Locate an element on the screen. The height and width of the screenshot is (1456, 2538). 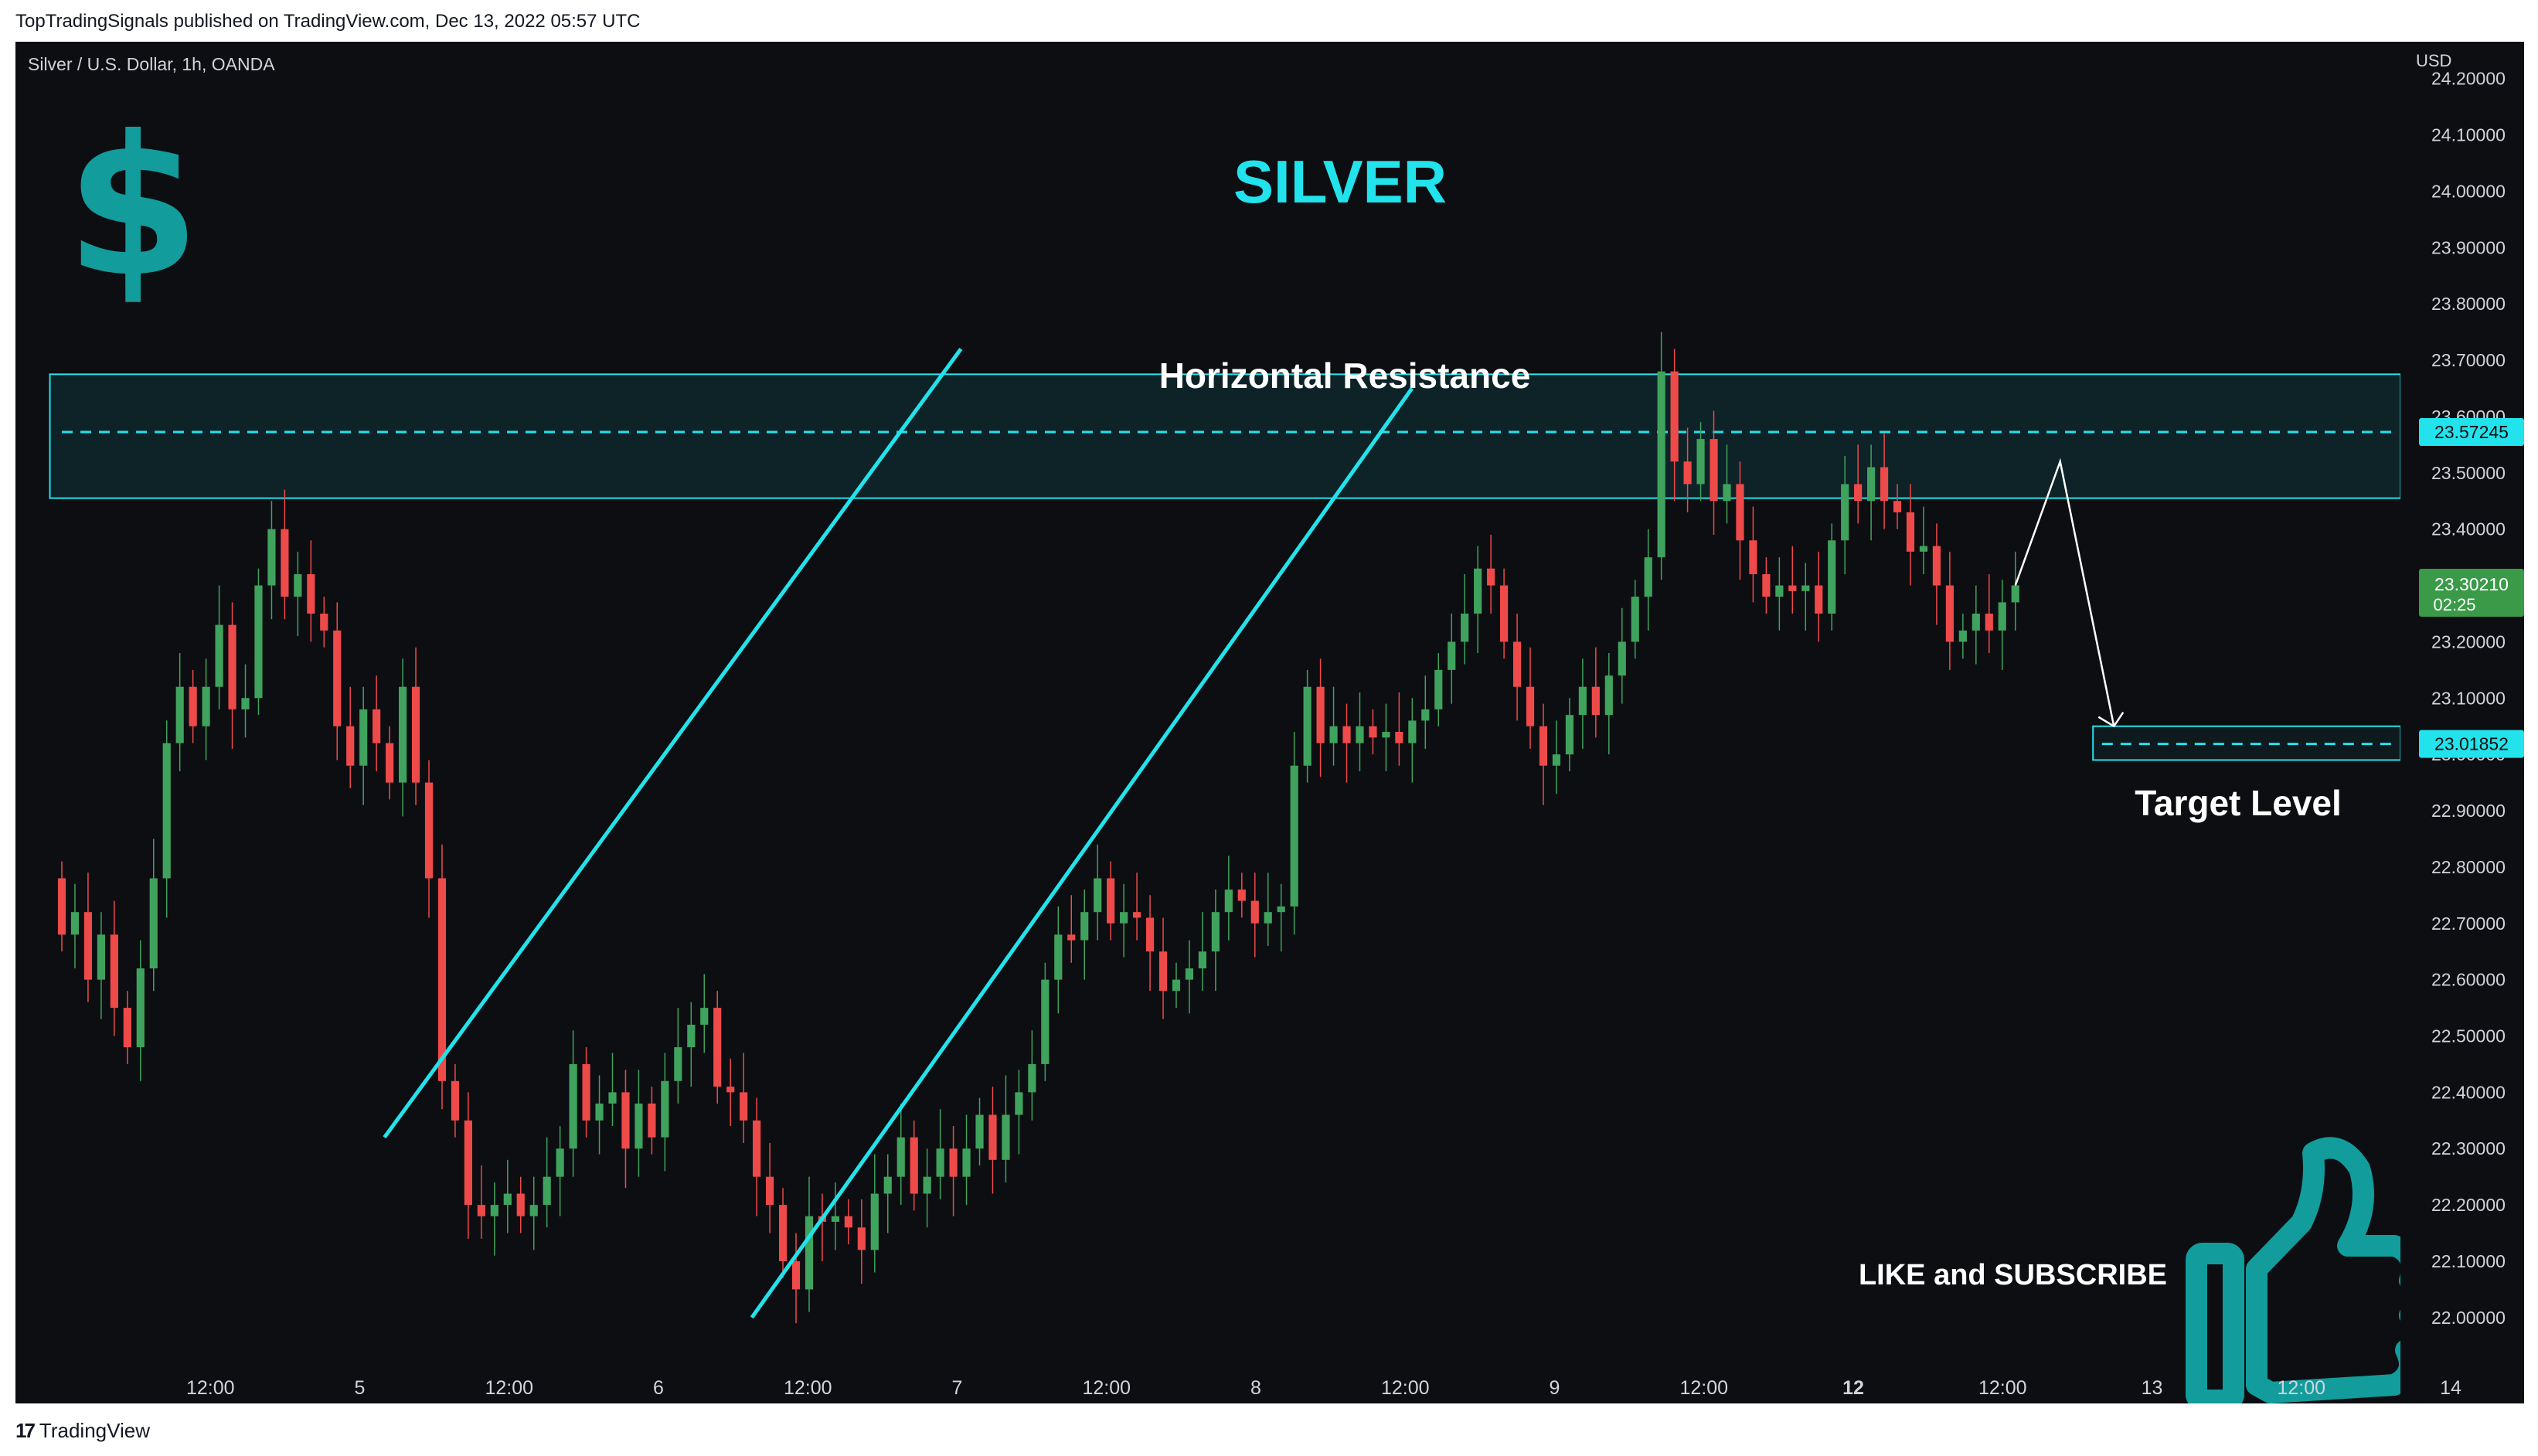
time-tick-label: 9 is located at coordinates (1555, 1388).